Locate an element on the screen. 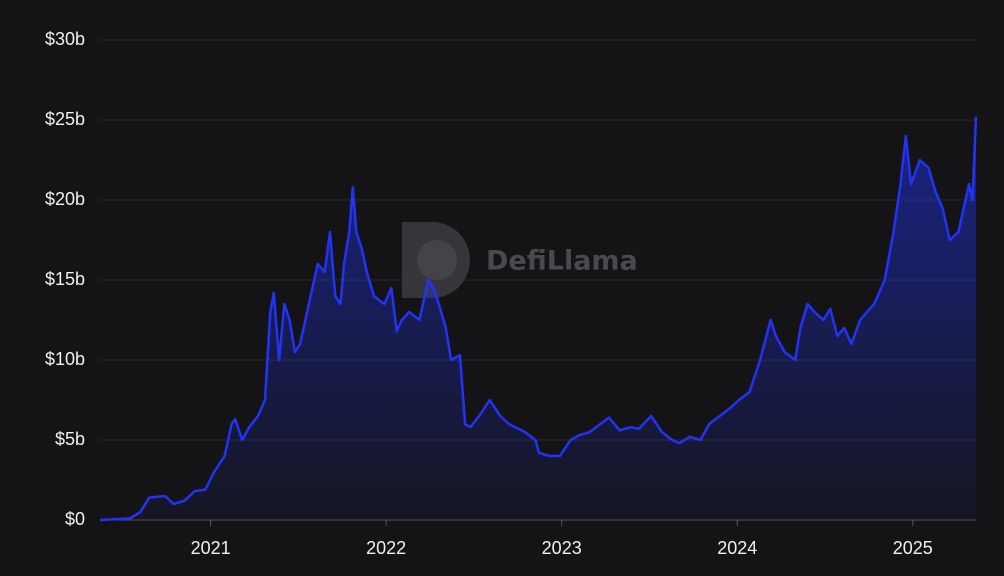 The height and width of the screenshot is (576, 1004). x-tick-label: 2022 is located at coordinates (386, 548).